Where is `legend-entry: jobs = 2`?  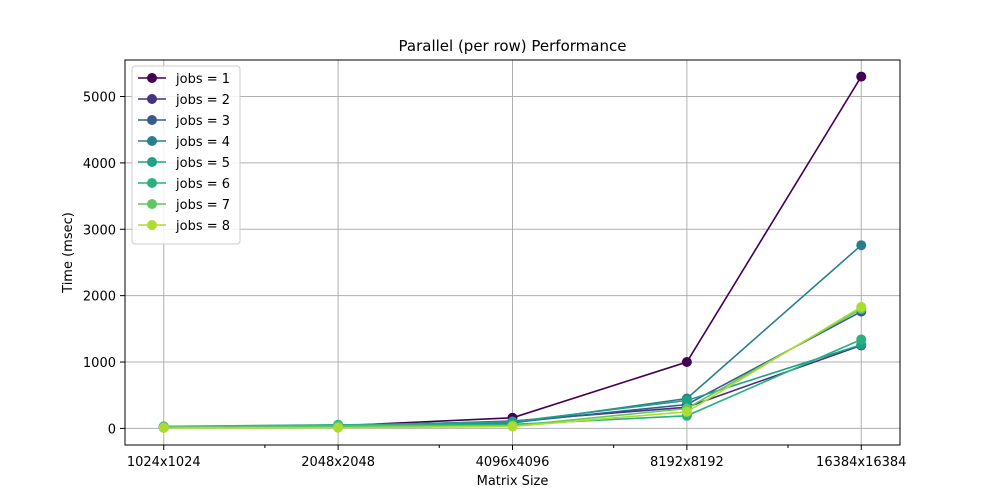
legend-entry: jobs = 2 is located at coordinates (184, 100).